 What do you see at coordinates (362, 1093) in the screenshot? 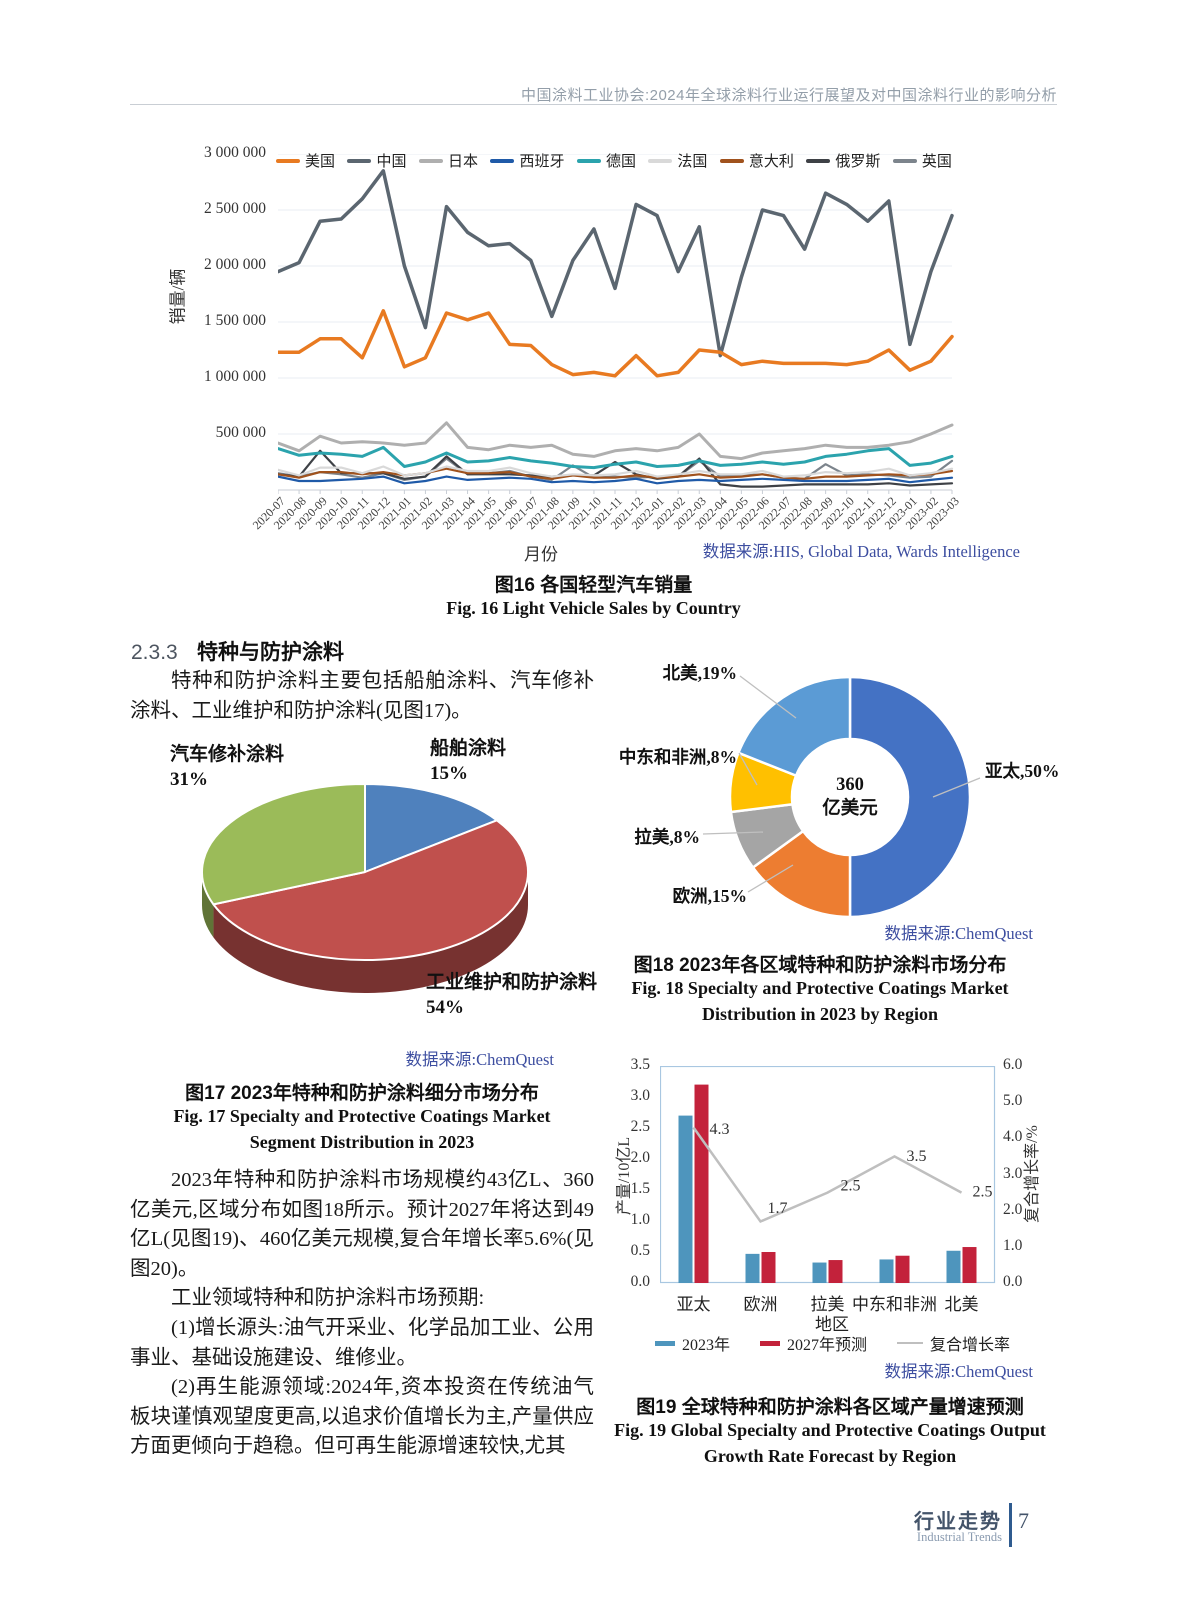
I see `fig17-caption-zh: 图17 2023年特种和防护涂料细分市场分布` at bounding box center [362, 1093].